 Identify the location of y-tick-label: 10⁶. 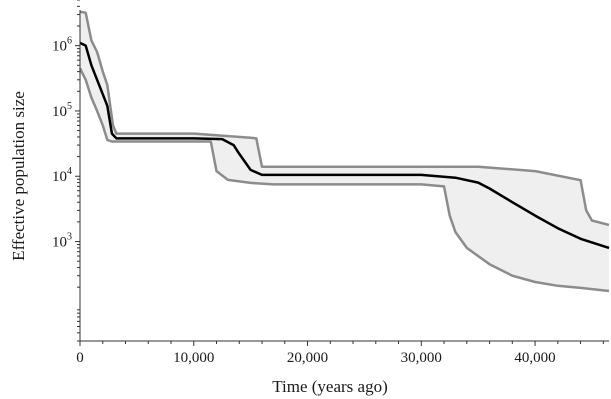
(62, 45).